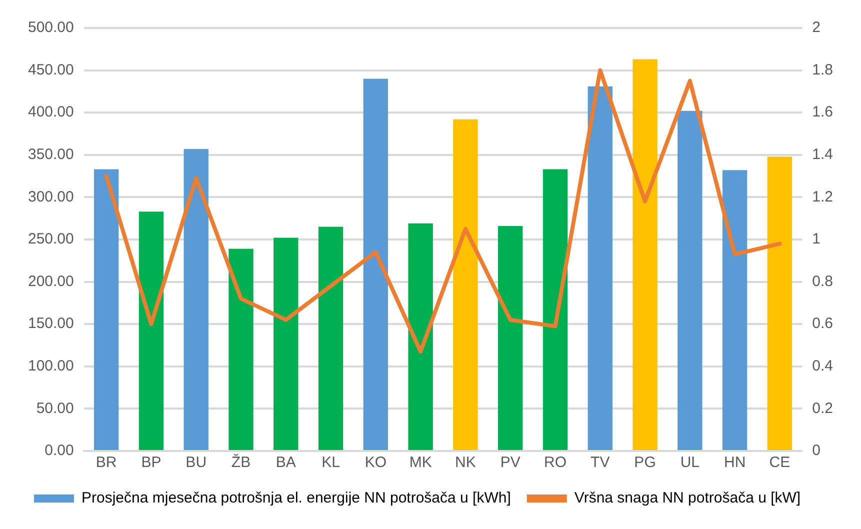 The image size is (861, 529). I want to click on y-tick-label: 300.00, so click(51, 197).